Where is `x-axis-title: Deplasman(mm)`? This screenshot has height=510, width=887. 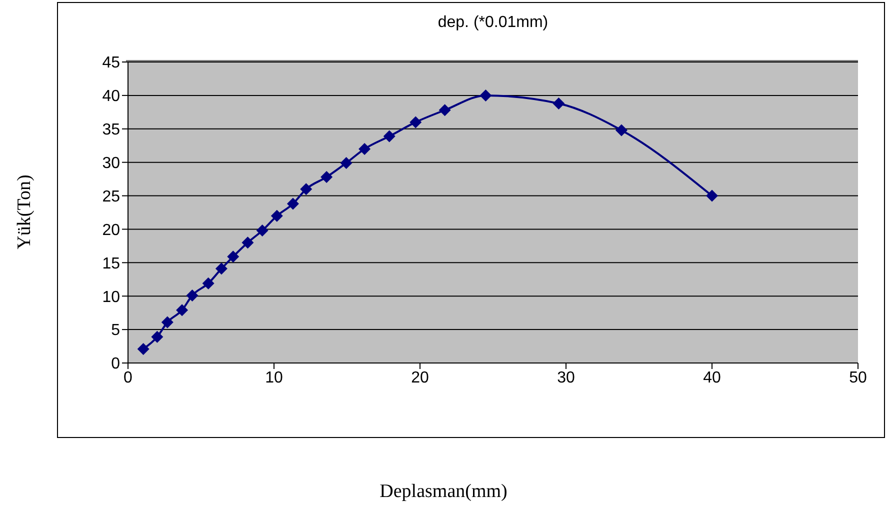 x-axis-title: Deplasman(mm) is located at coordinates (443, 492).